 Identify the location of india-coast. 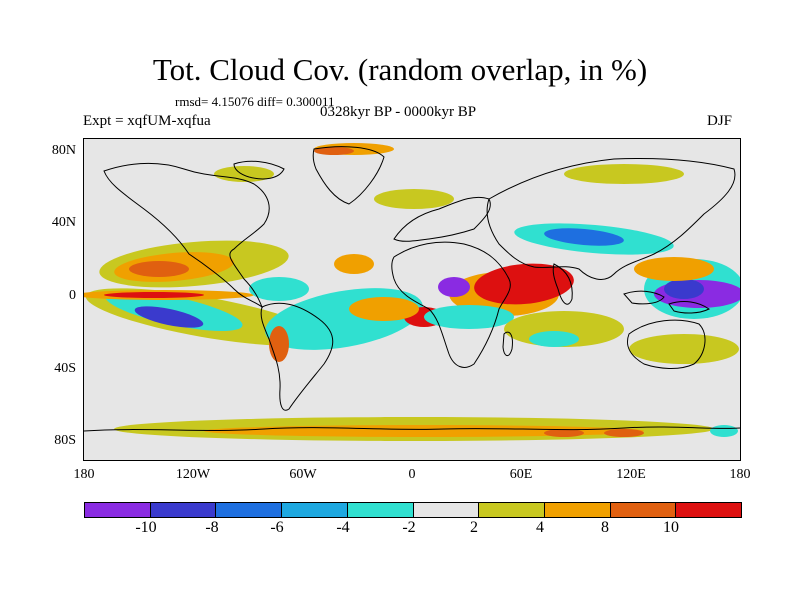
(562, 284).